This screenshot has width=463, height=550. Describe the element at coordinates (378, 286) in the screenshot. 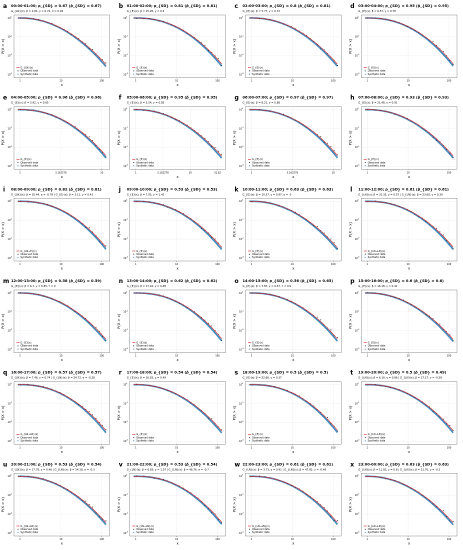

I see `panel-params: G_{E}(x): β = 16.18, γ = 0.41` at that location.